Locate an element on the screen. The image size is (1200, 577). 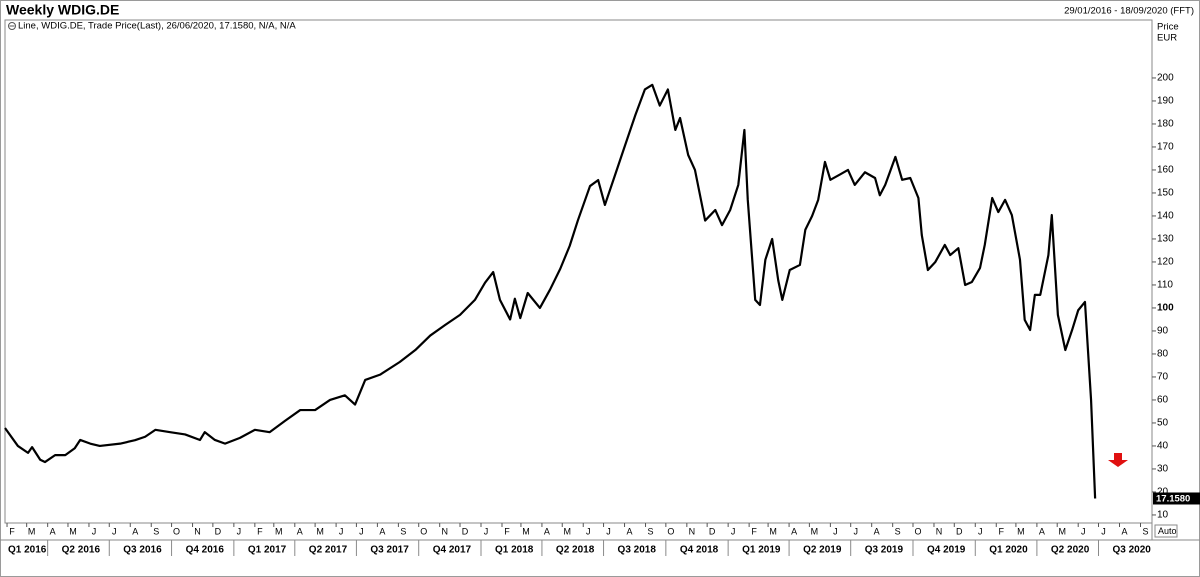
last-value-label: 17.1580 is located at coordinates (1173, 499).